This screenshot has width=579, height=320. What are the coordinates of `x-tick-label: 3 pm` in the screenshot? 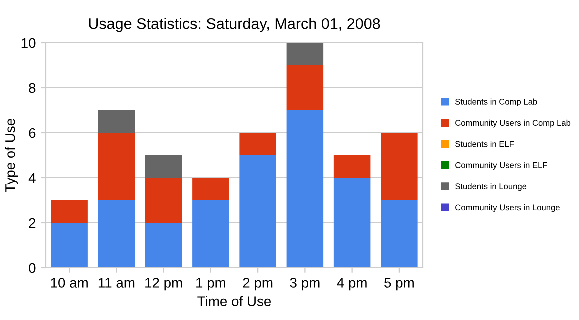 It's located at (305, 284).